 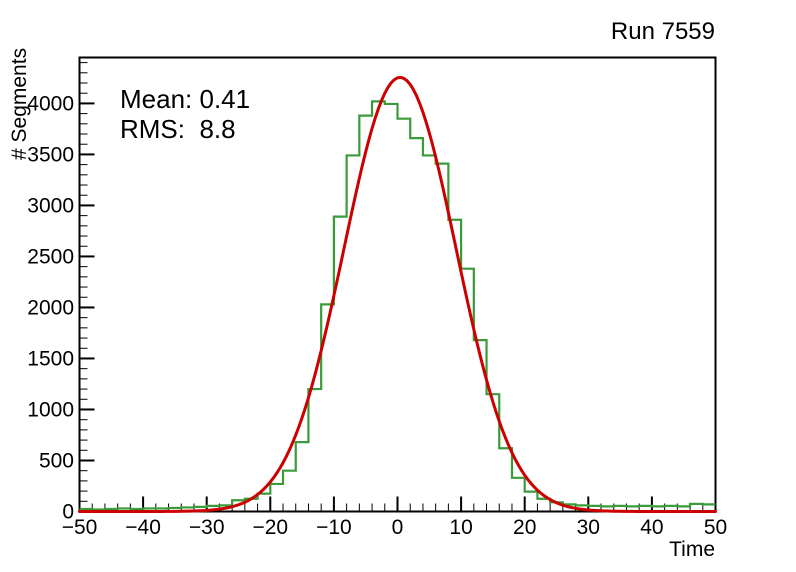 I want to click on plot-title: Run 7559, so click(x=662, y=31).